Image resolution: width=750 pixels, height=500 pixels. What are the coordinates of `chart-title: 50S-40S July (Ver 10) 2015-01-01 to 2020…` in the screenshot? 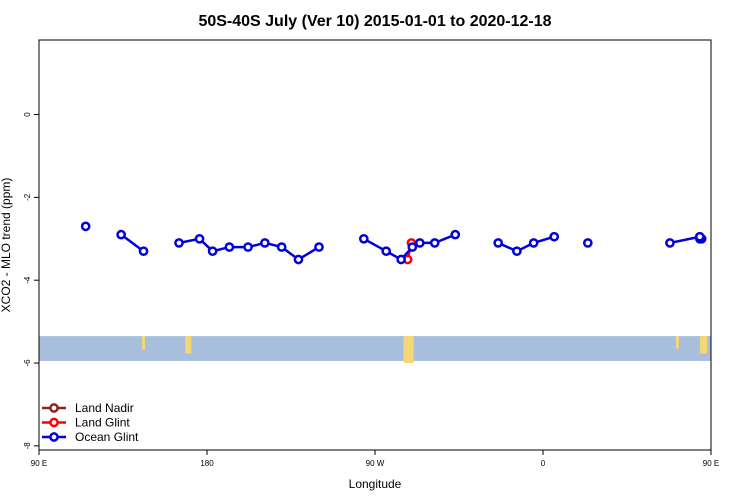 It's located at (374, 21).